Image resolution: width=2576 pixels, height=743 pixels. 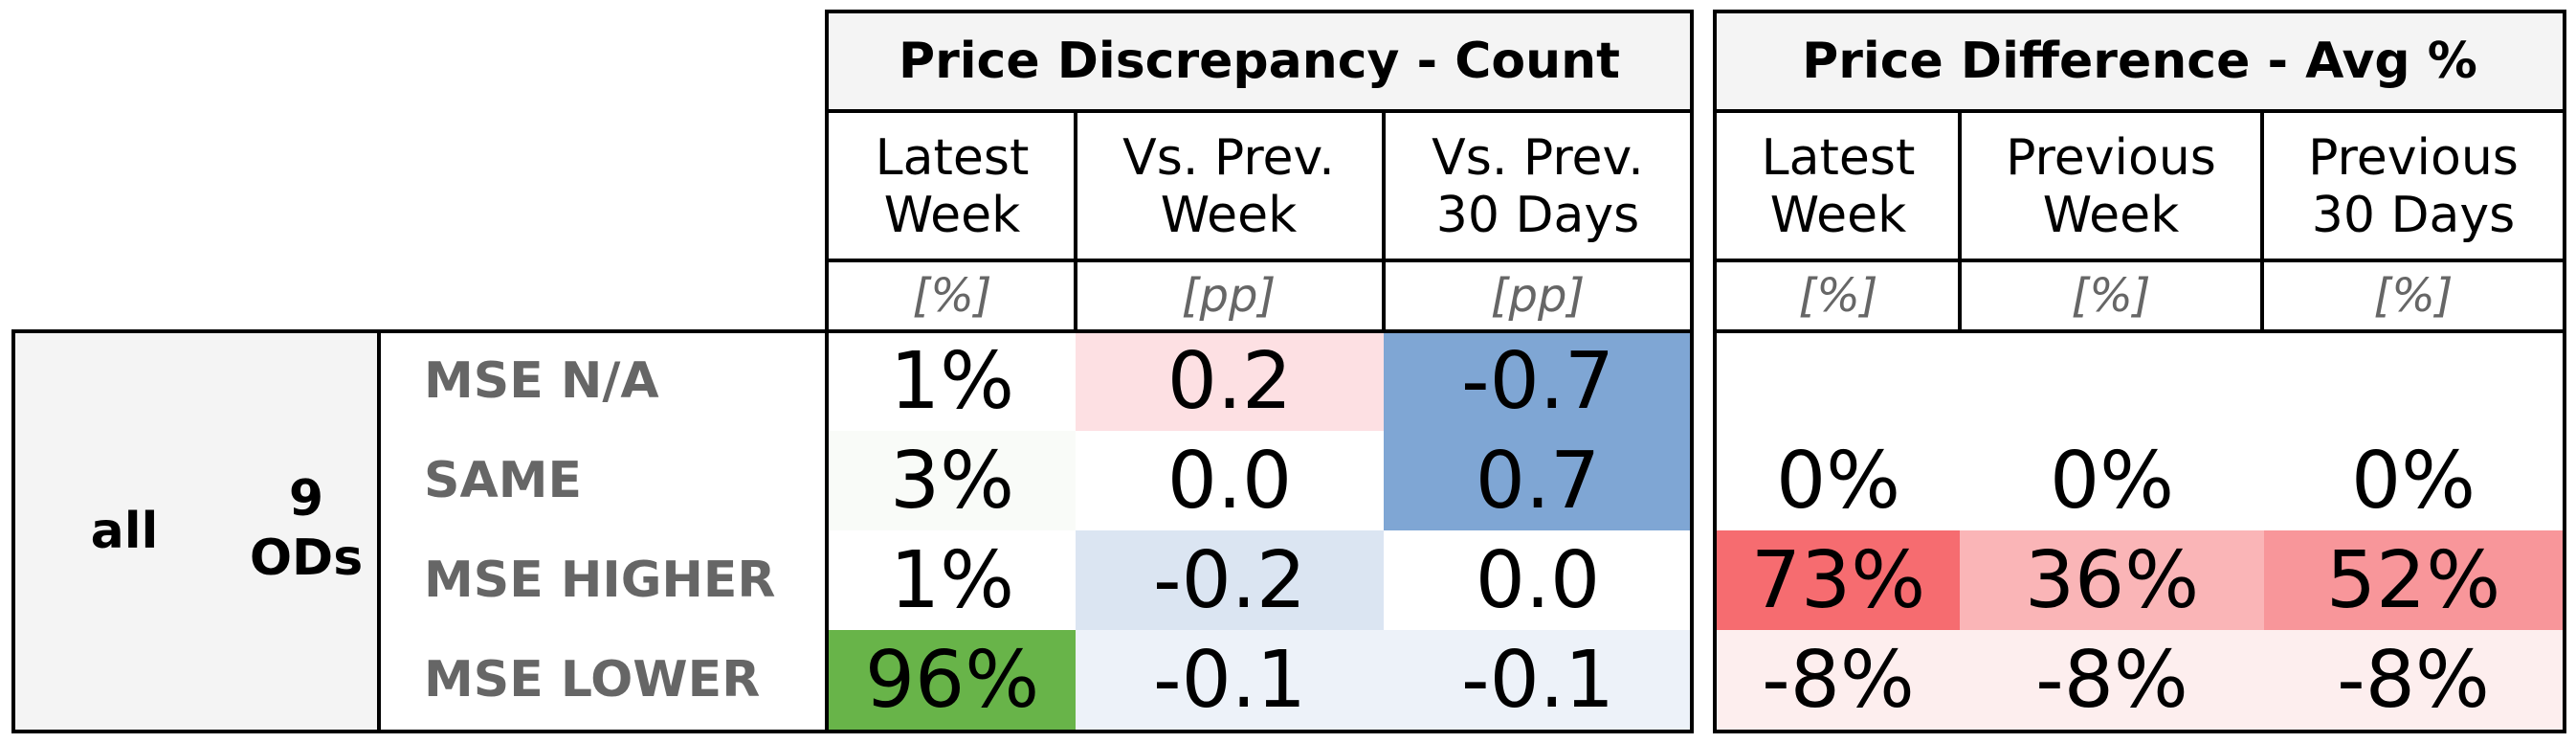 I want to click on count-unit-vs-prev-30-days: [pp], so click(x=1538, y=296).